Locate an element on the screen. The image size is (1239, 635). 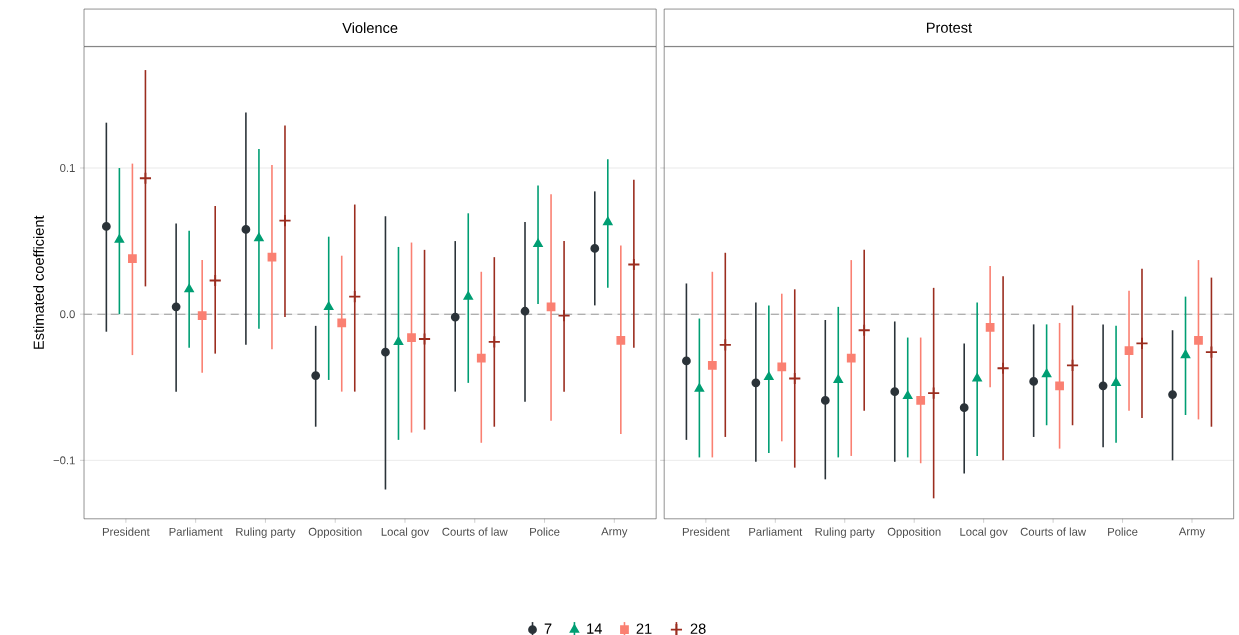
y-tick-label: 0.1 is located at coordinates (67, 168).